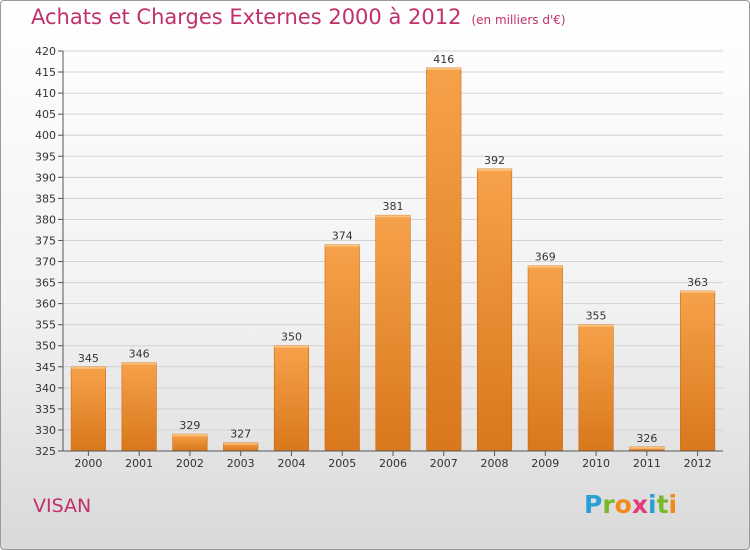 This screenshot has width=750, height=550. What do you see at coordinates (393, 206) in the screenshot?
I see `data-label: 381` at bounding box center [393, 206].